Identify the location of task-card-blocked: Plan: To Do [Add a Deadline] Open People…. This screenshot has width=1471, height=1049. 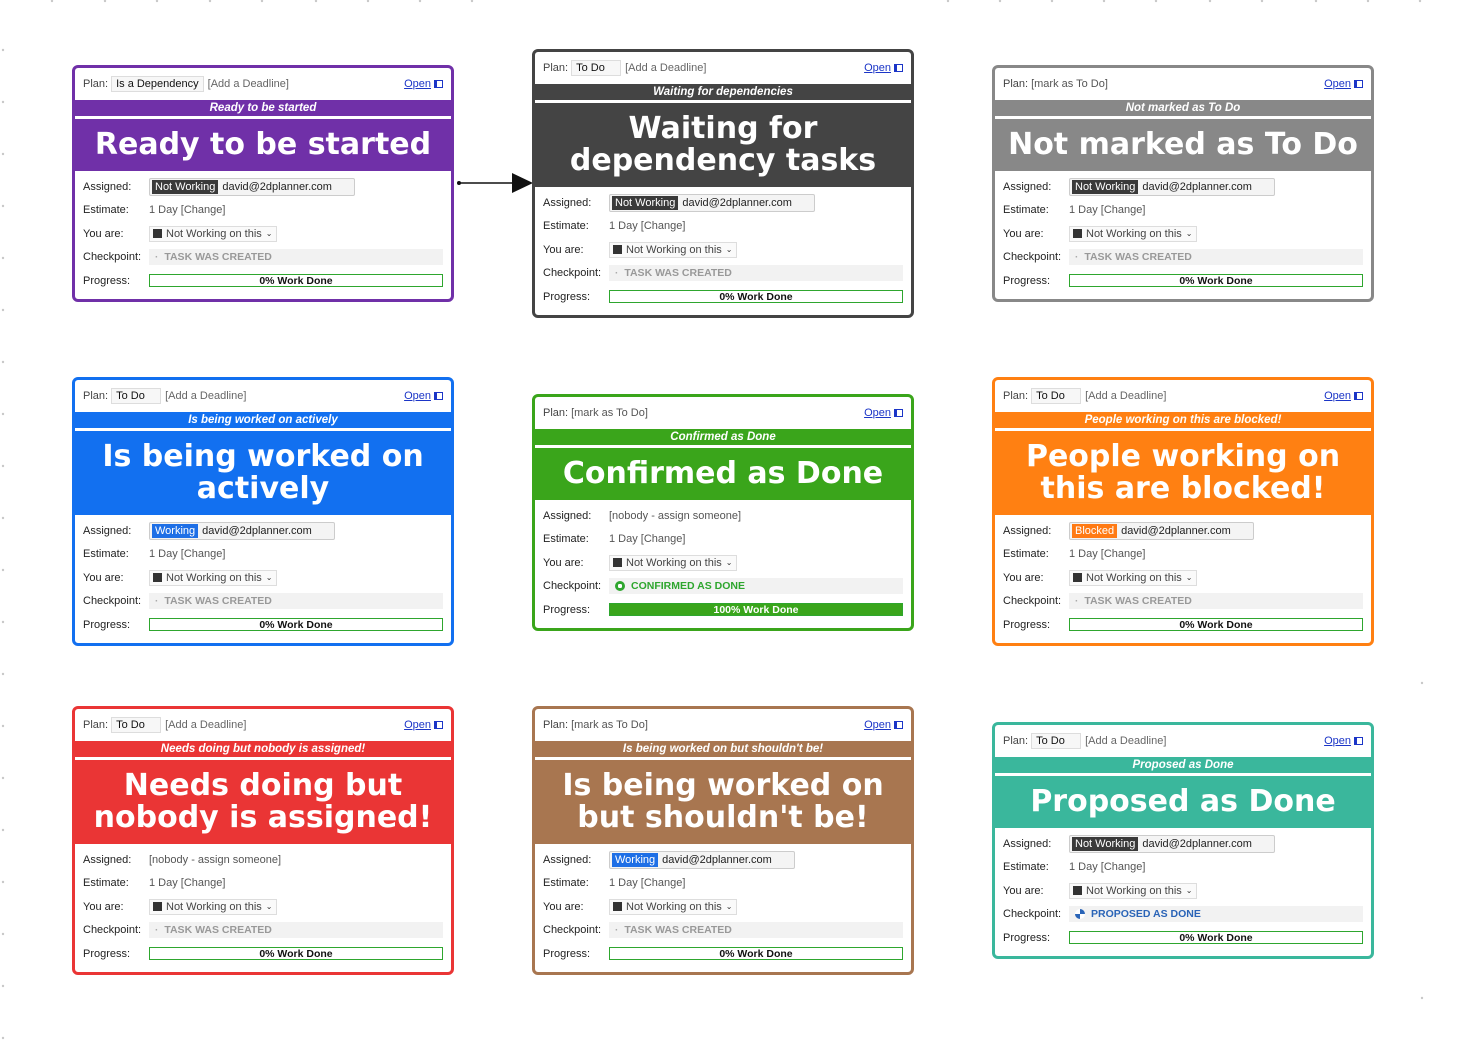
(1183, 511).